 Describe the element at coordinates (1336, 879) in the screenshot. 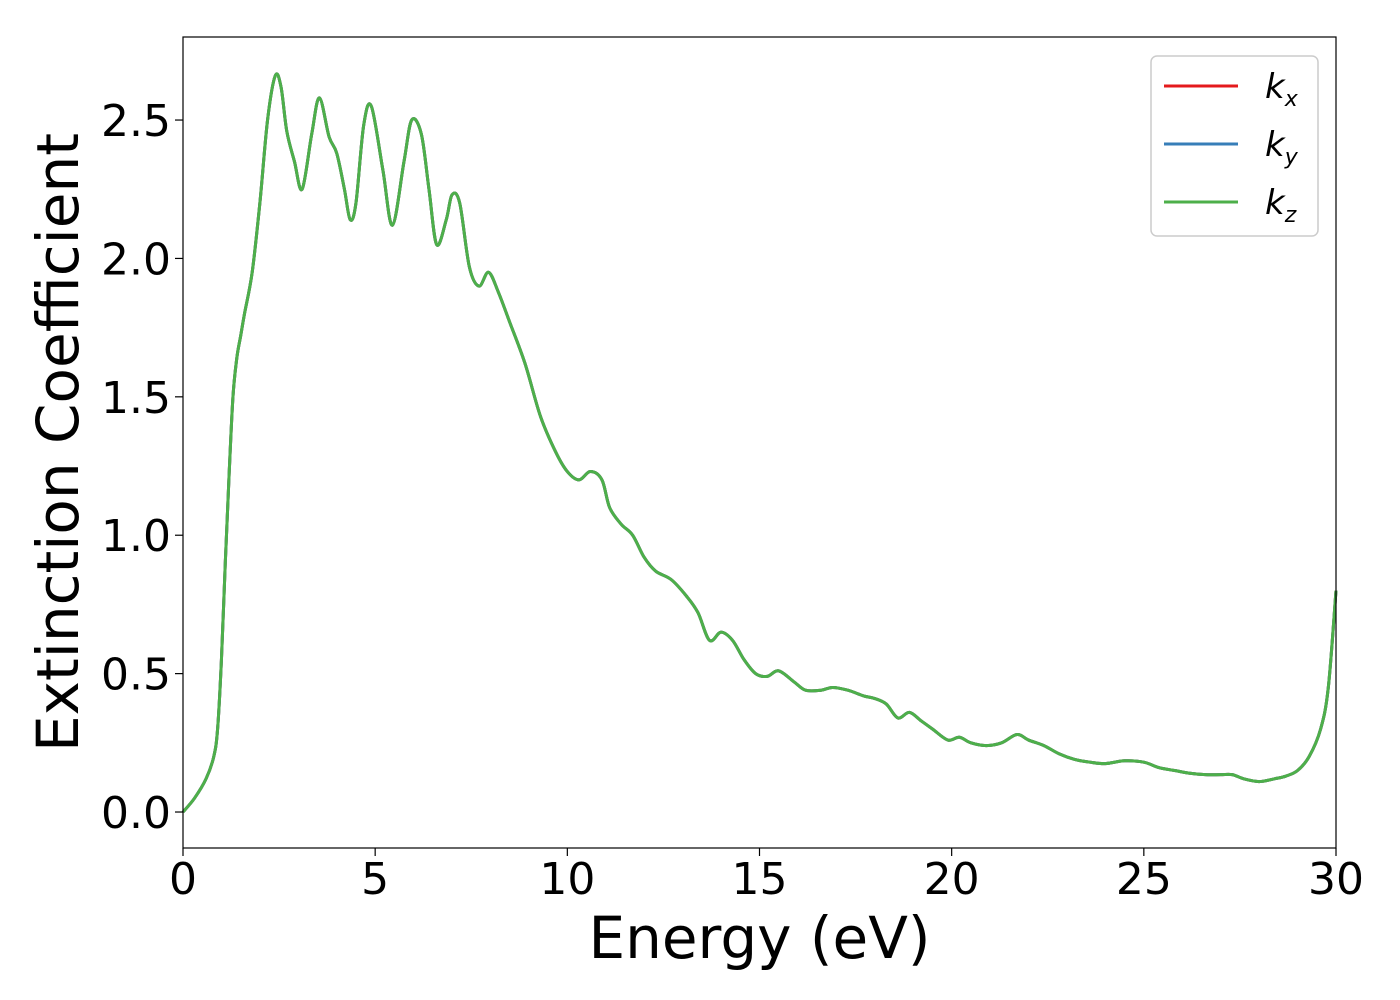

I see `x-tick-label: 30` at that location.